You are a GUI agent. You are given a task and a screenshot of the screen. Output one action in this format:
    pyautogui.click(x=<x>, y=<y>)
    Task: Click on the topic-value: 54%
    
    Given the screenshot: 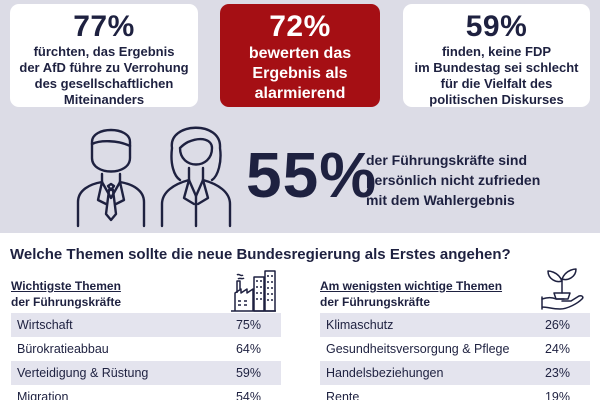 What is the action you would take?
    pyautogui.click(x=248, y=395)
    